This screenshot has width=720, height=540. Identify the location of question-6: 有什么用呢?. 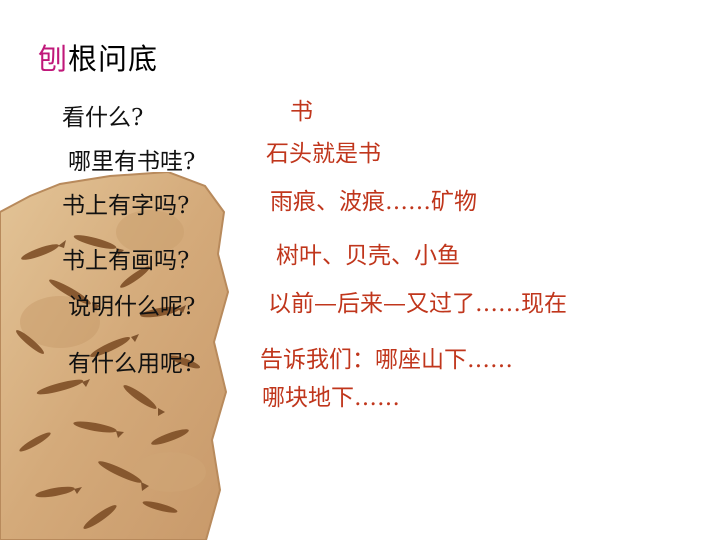
(132, 364).